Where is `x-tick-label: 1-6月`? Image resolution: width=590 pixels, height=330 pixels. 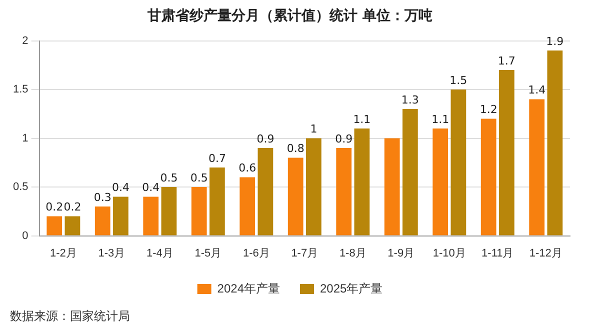 x-tick-label: 1-6月 is located at coordinates (256, 253).